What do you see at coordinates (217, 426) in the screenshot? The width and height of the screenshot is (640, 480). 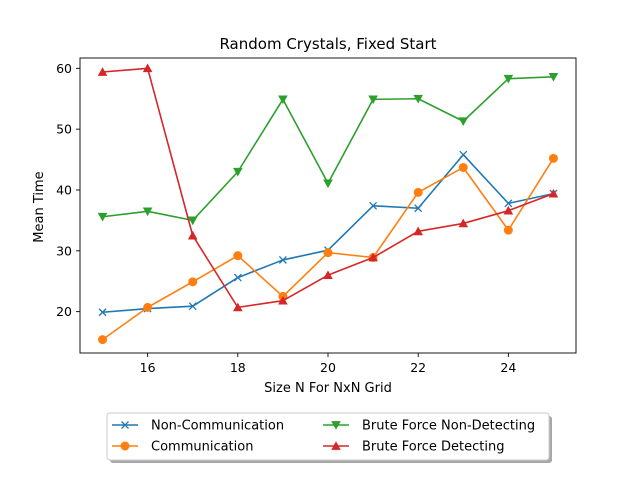 I see `legend-label: Non-Communication` at bounding box center [217, 426].